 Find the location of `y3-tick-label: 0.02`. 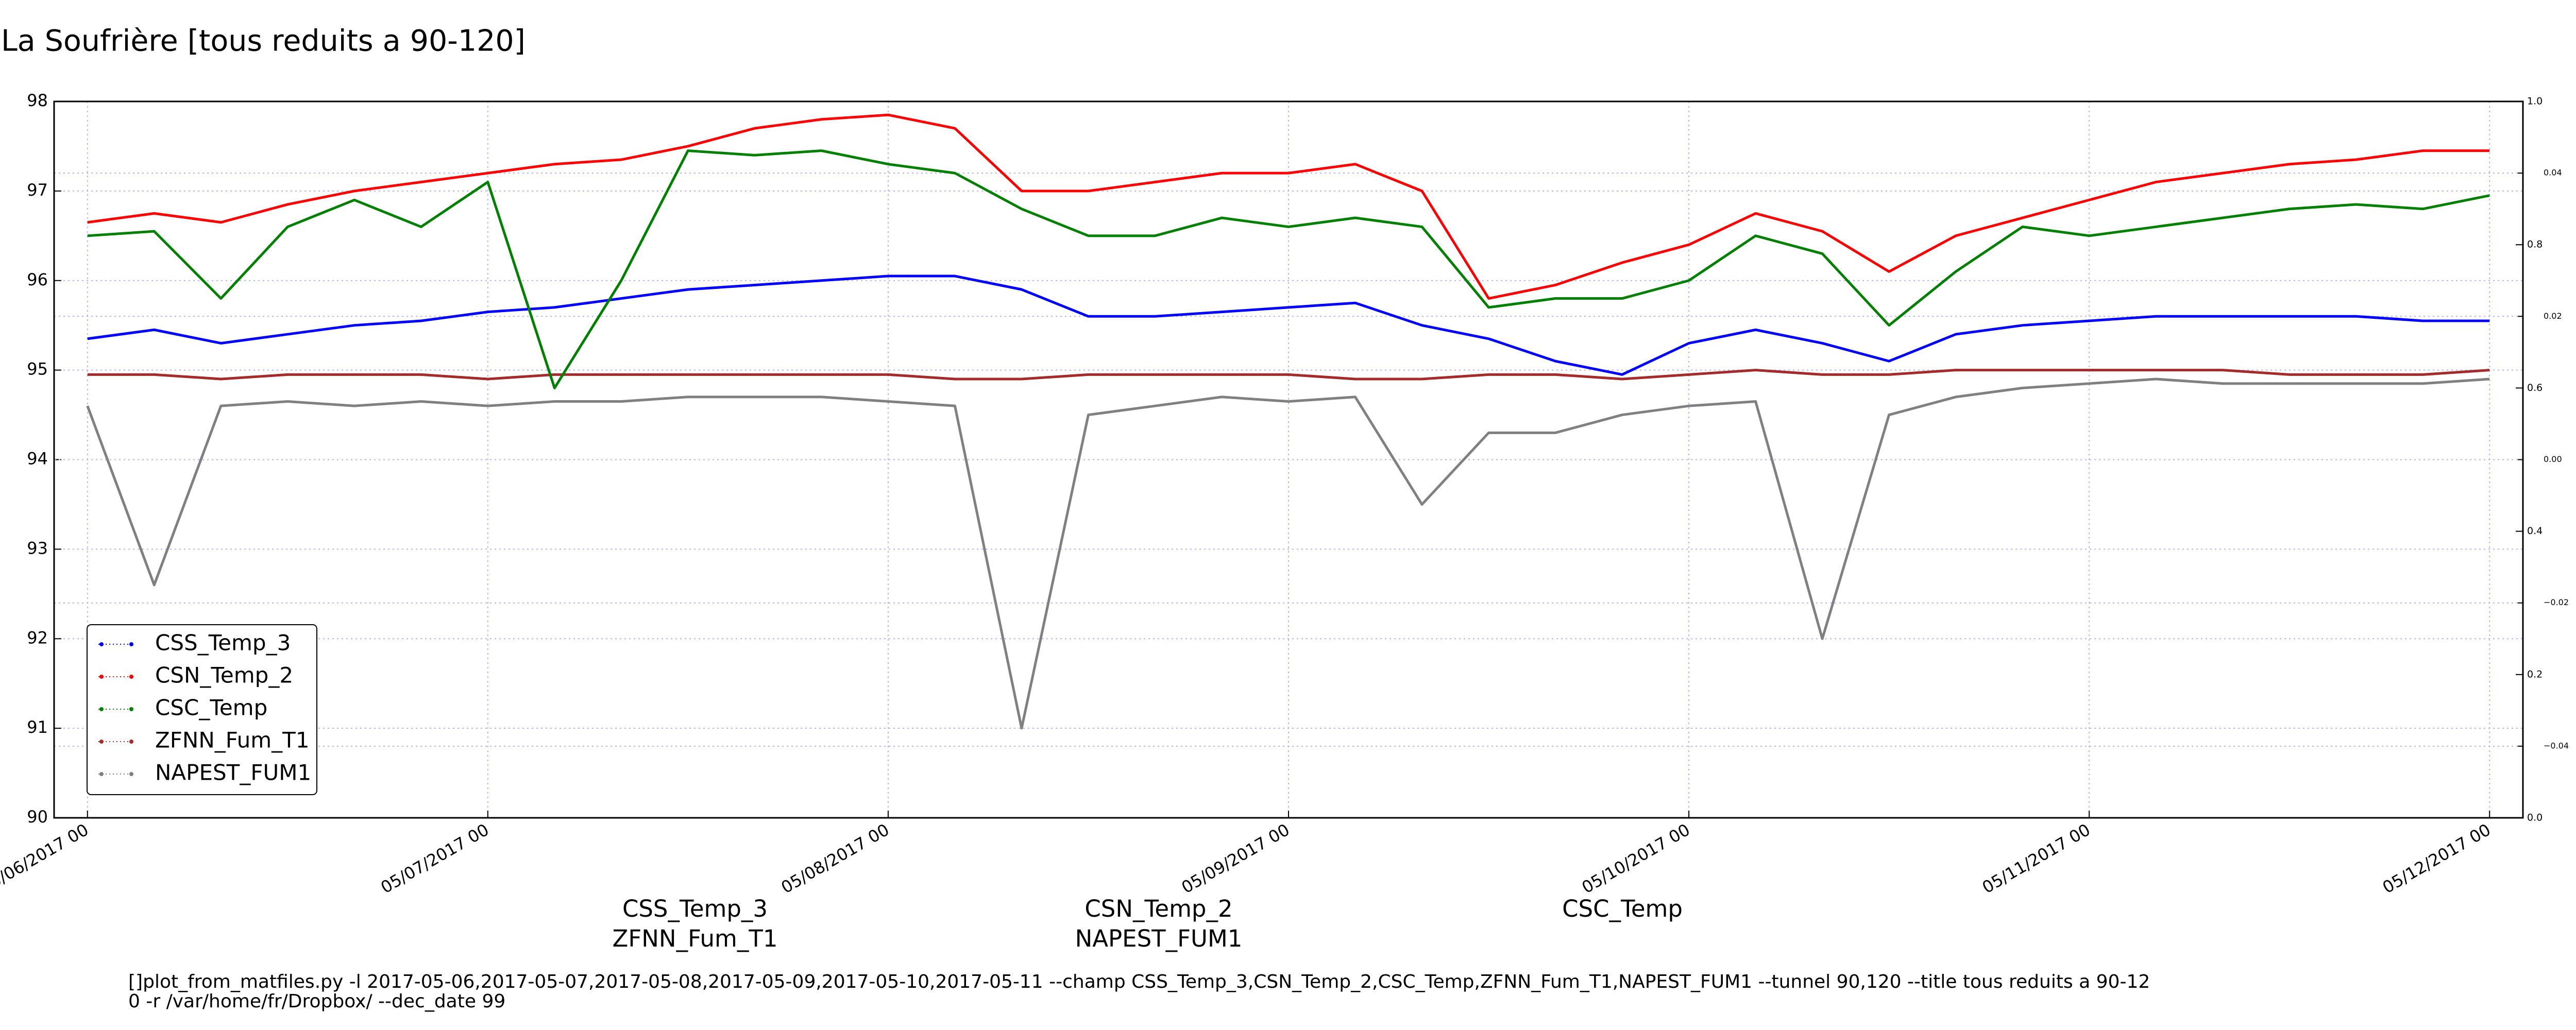

y3-tick-label: 0.02 is located at coordinates (2553, 316).